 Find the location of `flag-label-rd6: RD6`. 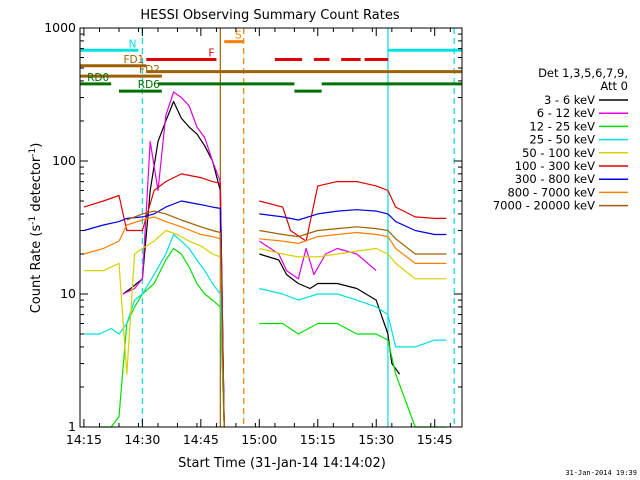

flag-label-rd6: RD6 is located at coordinates (149, 85).